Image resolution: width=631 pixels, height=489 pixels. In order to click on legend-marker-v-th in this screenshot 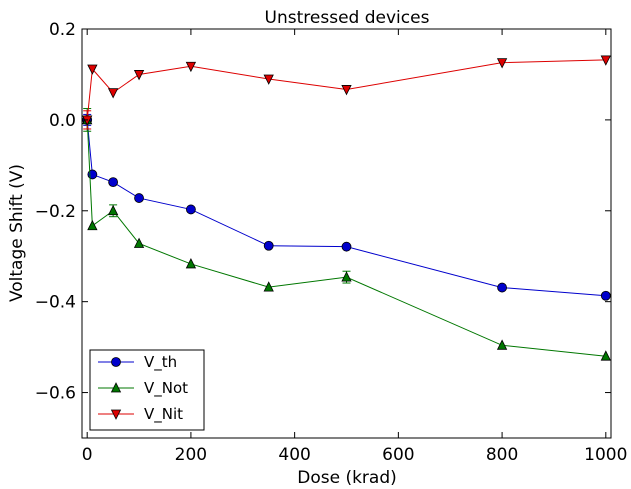, I will do `click(116, 362)`.